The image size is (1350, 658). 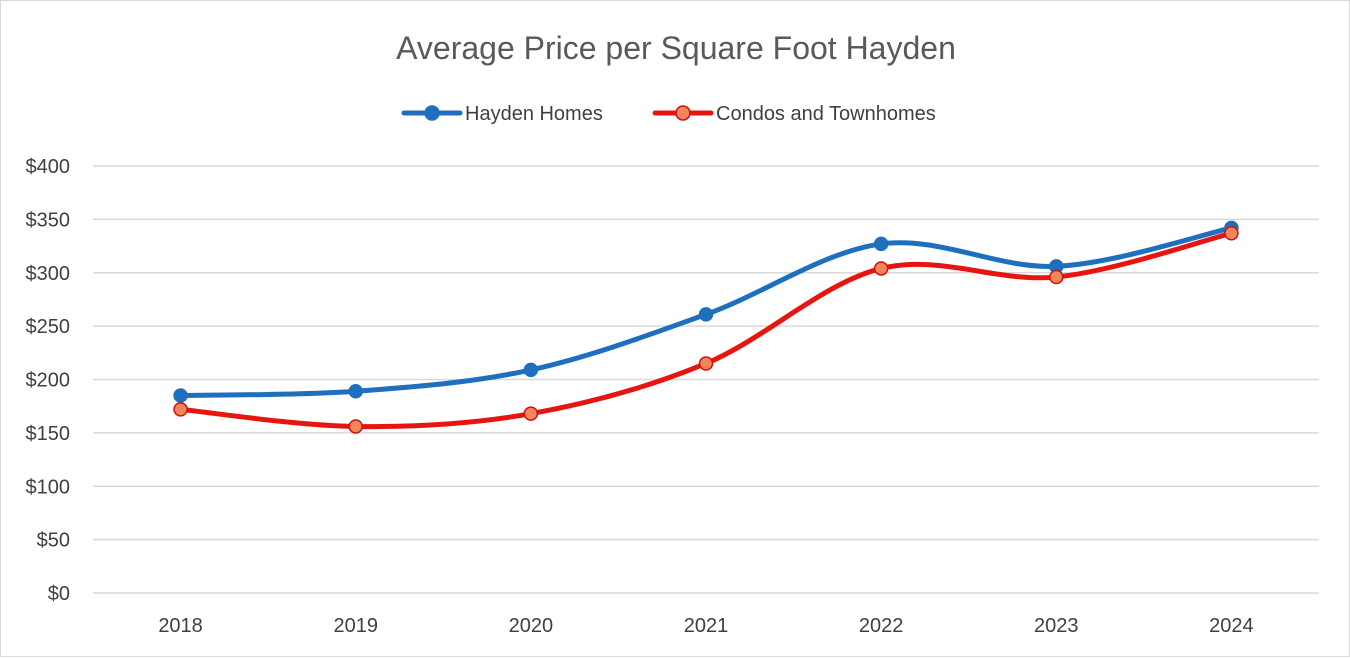 What do you see at coordinates (355, 391) in the screenshot?
I see `point-hayden-homes-2019` at bounding box center [355, 391].